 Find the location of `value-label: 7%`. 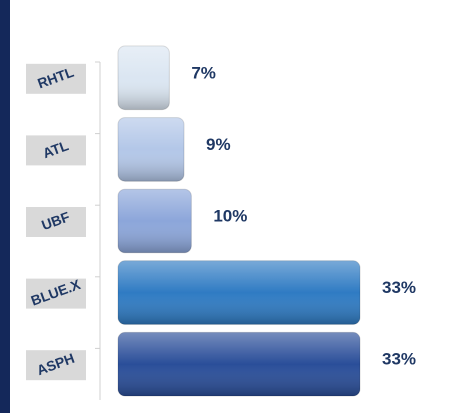

value-label: 7% is located at coordinates (203, 72).